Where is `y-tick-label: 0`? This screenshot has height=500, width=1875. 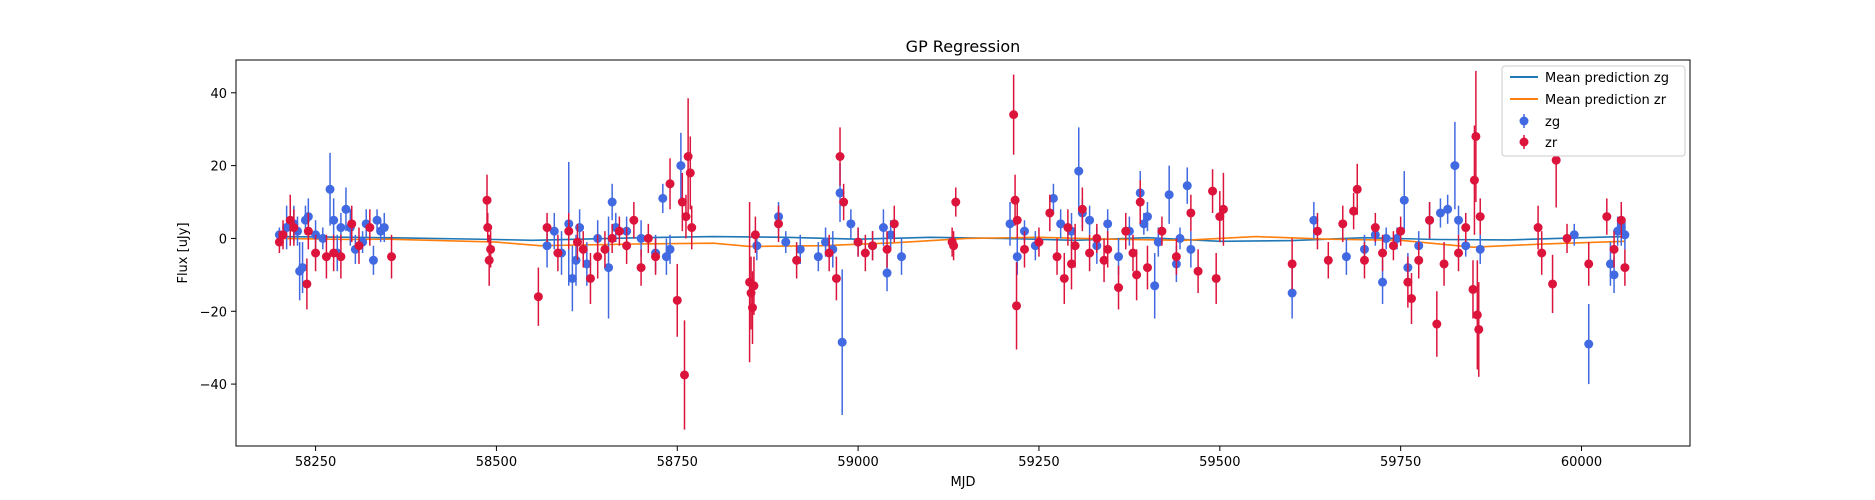 y-tick-label: 0 is located at coordinates (223, 239).